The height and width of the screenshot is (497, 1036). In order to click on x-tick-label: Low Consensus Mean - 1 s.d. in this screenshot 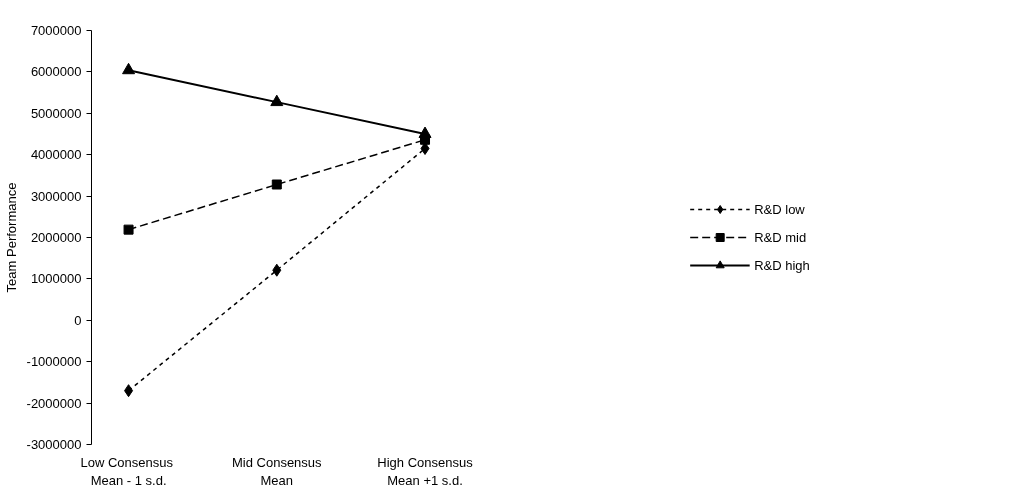, I will do `click(127, 471)`.